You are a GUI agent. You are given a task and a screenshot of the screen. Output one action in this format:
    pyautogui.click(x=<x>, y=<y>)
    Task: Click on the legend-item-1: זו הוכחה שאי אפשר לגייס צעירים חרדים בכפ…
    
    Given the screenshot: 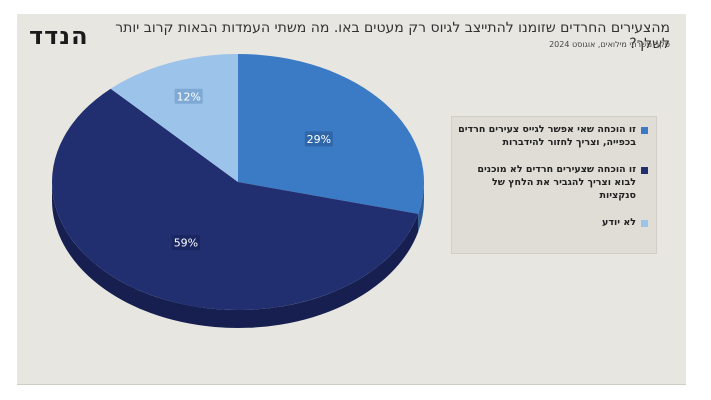 What is the action you would take?
    pyautogui.click(x=553, y=136)
    